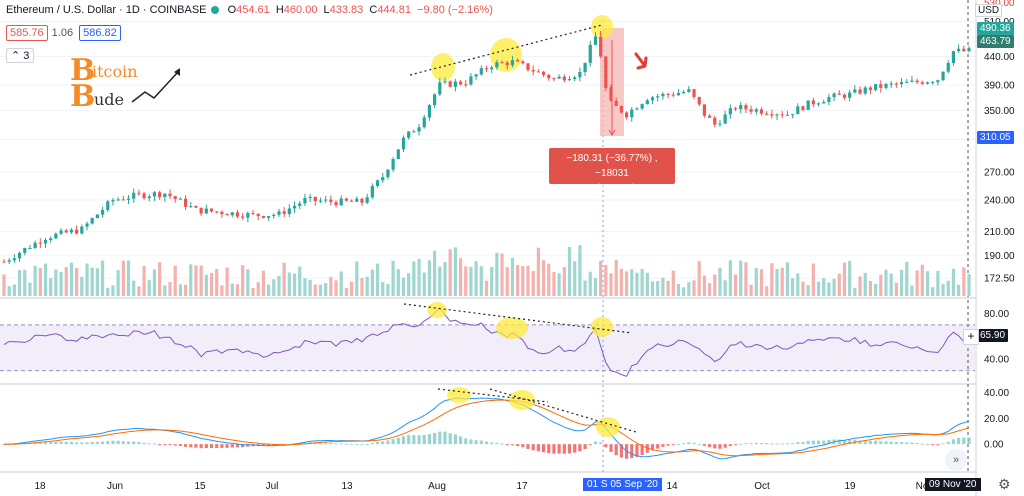 The image size is (1024, 496). What do you see at coordinates (995, 41) in the screenshot?
I see `price-tag-last: 463.79` at bounding box center [995, 41].